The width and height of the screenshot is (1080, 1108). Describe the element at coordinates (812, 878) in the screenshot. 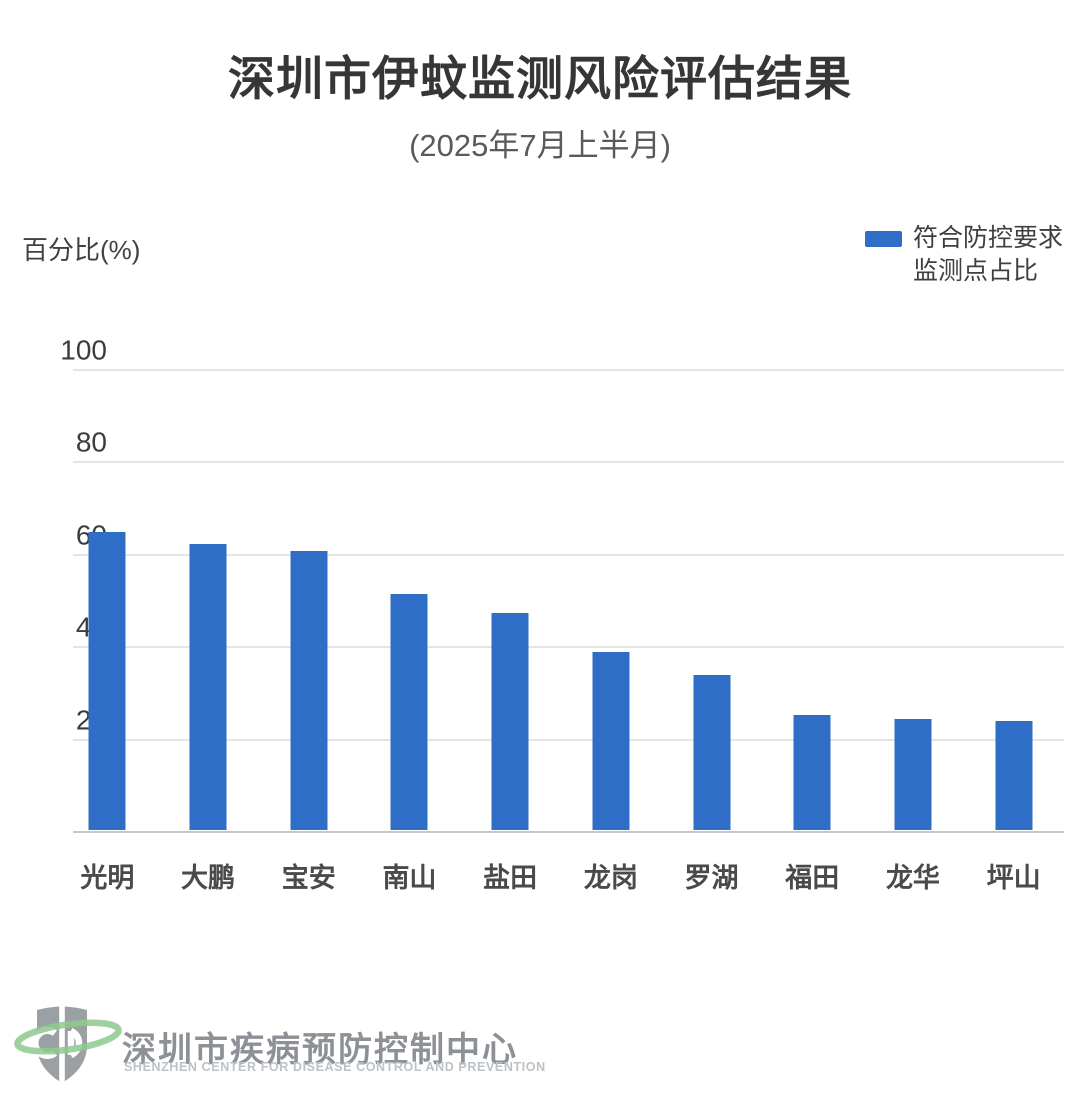

I see `x-tick-label-福田: 福田` at that location.